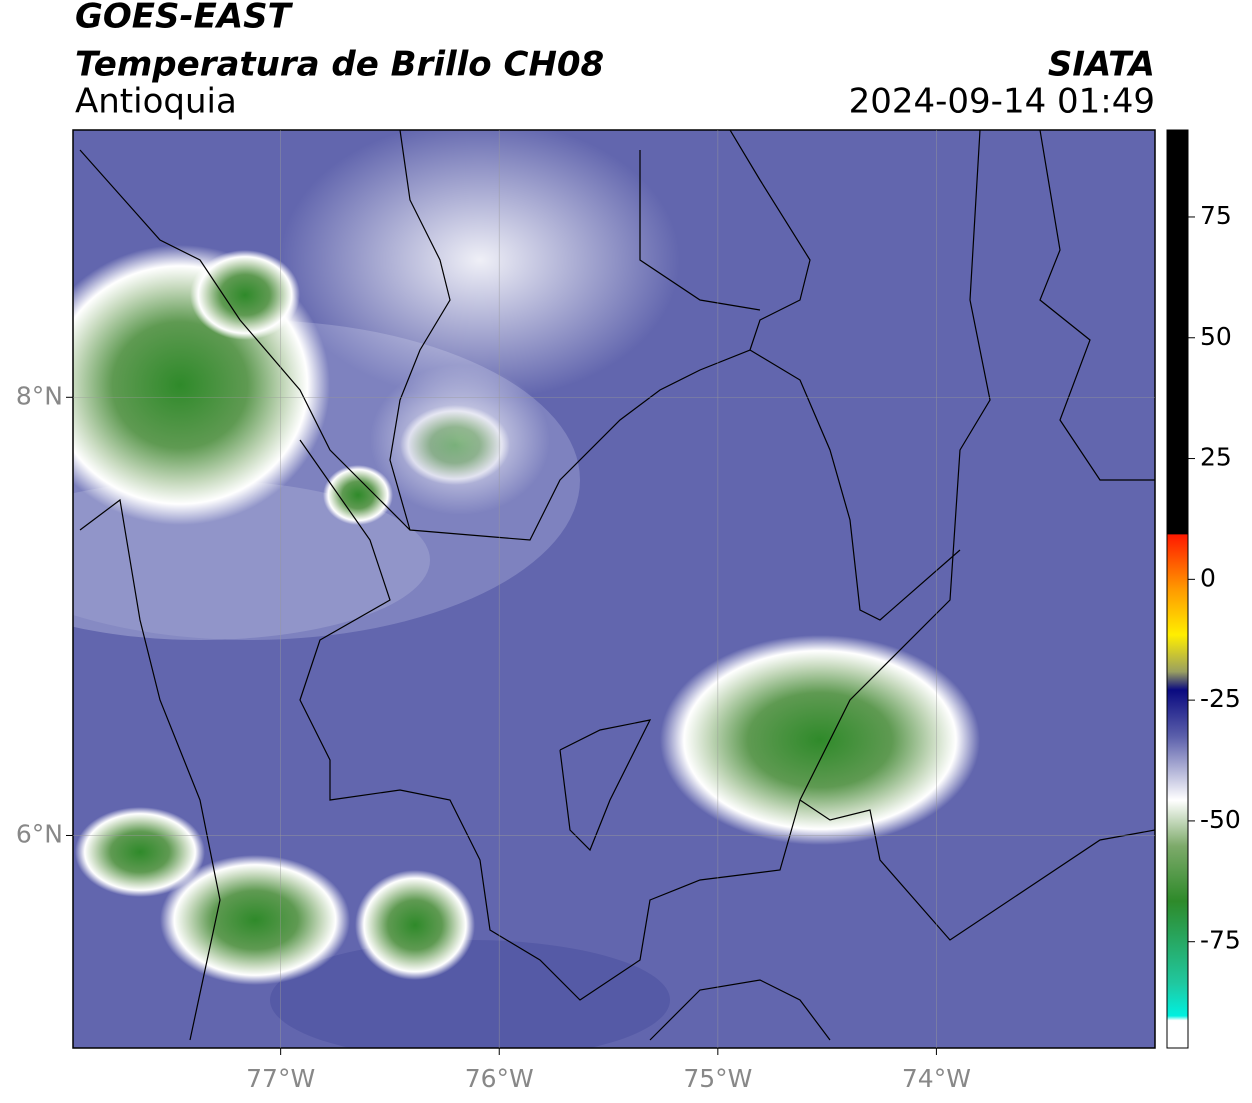 Image resolution: width=1252 pixels, height=1103 pixels. Describe the element at coordinates (1208, 577) in the screenshot. I see `colorbar-tick-label: 0` at that location.